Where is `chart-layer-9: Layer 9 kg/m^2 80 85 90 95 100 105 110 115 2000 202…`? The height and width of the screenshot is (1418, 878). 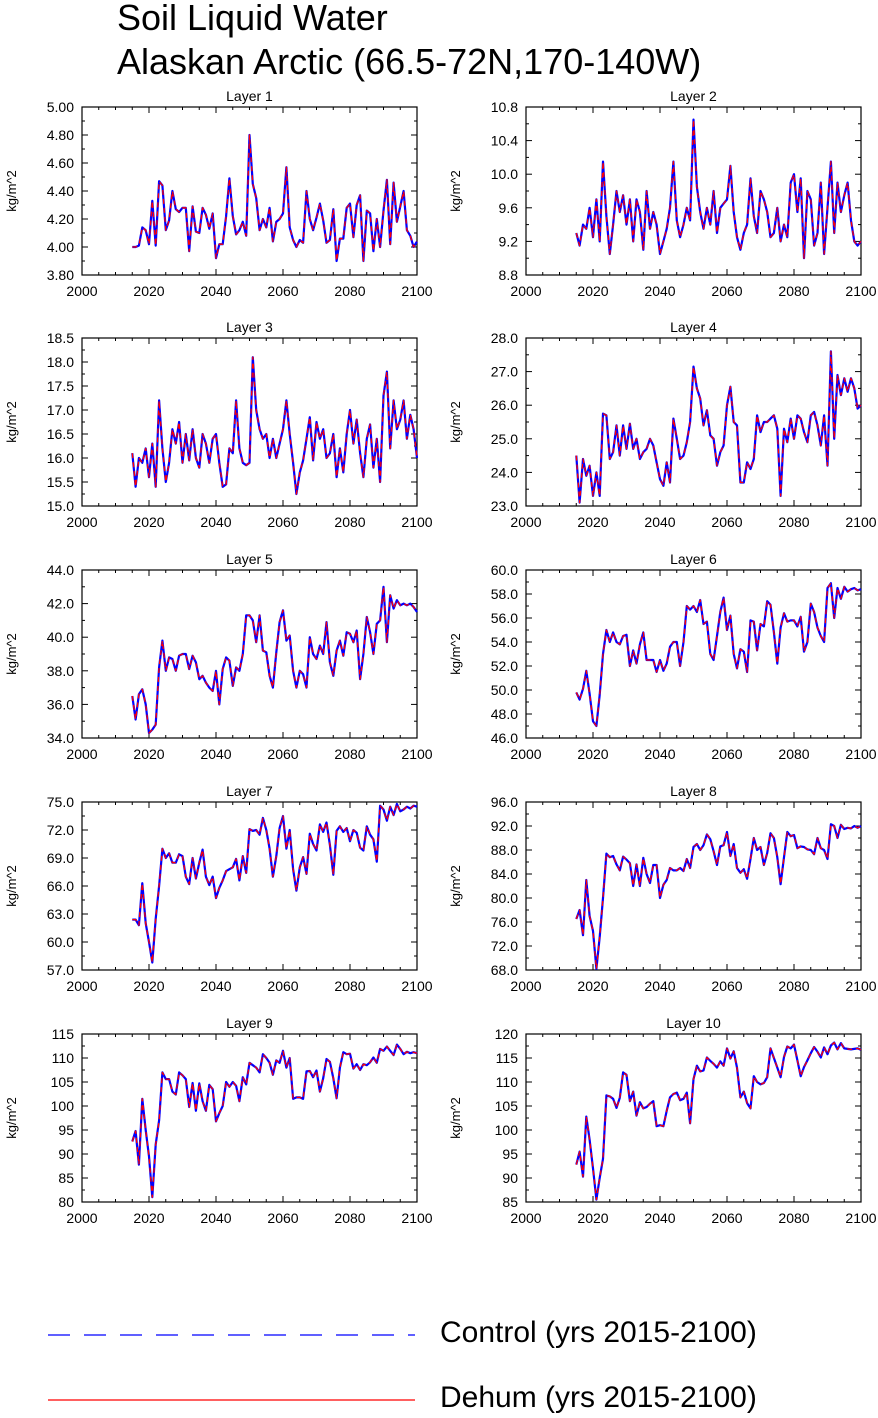
chart-layer-9: Layer 9 kg/m^2 80 85 90 95 100 105 110 115 2000 202… is located at coordinates (218, 1120).